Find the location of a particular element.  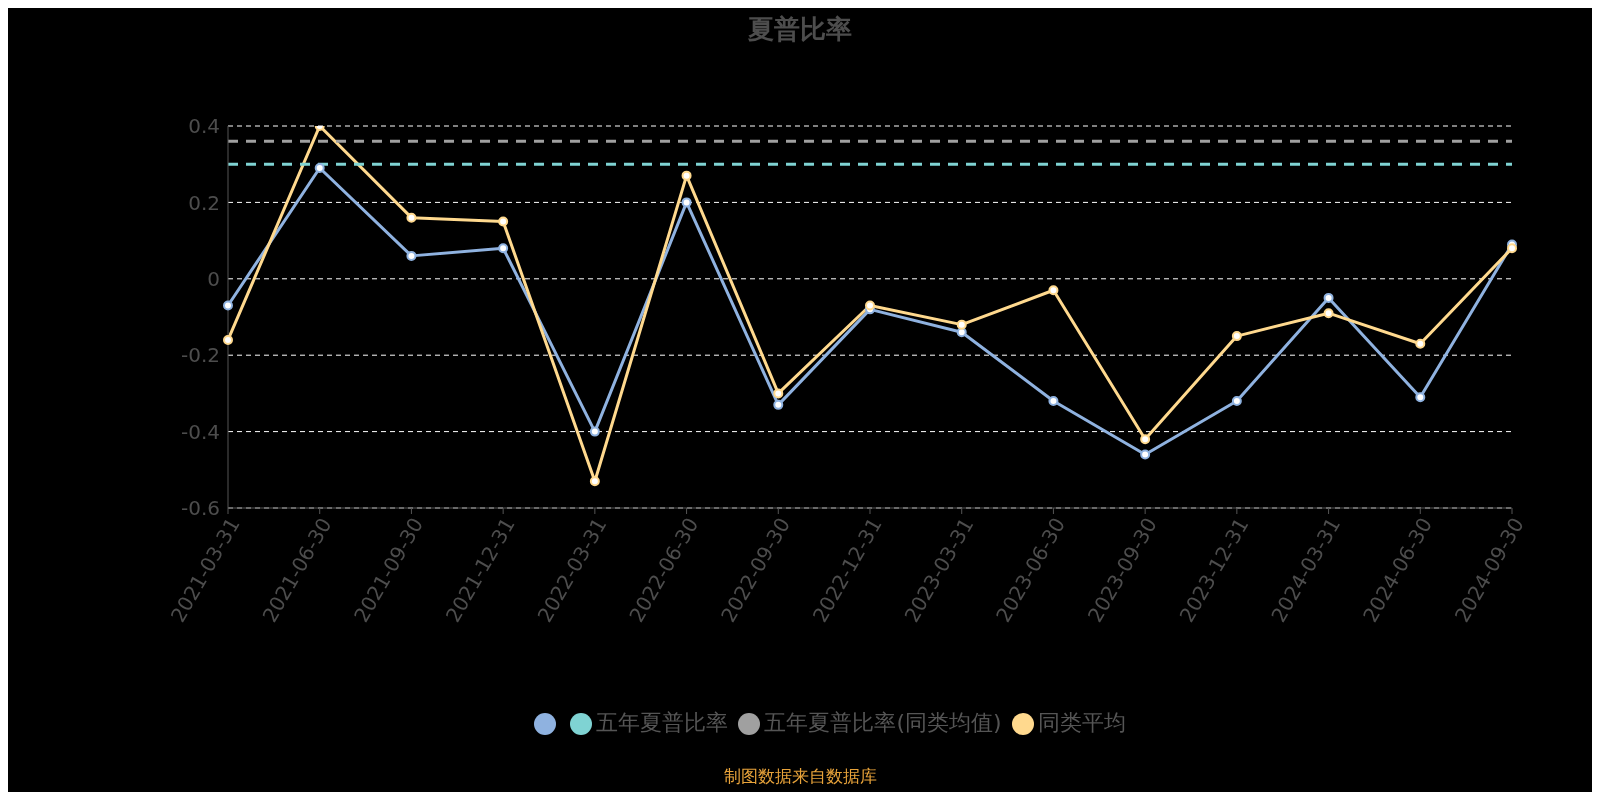

y-tick-label: 0 is located at coordinates (213, 278).